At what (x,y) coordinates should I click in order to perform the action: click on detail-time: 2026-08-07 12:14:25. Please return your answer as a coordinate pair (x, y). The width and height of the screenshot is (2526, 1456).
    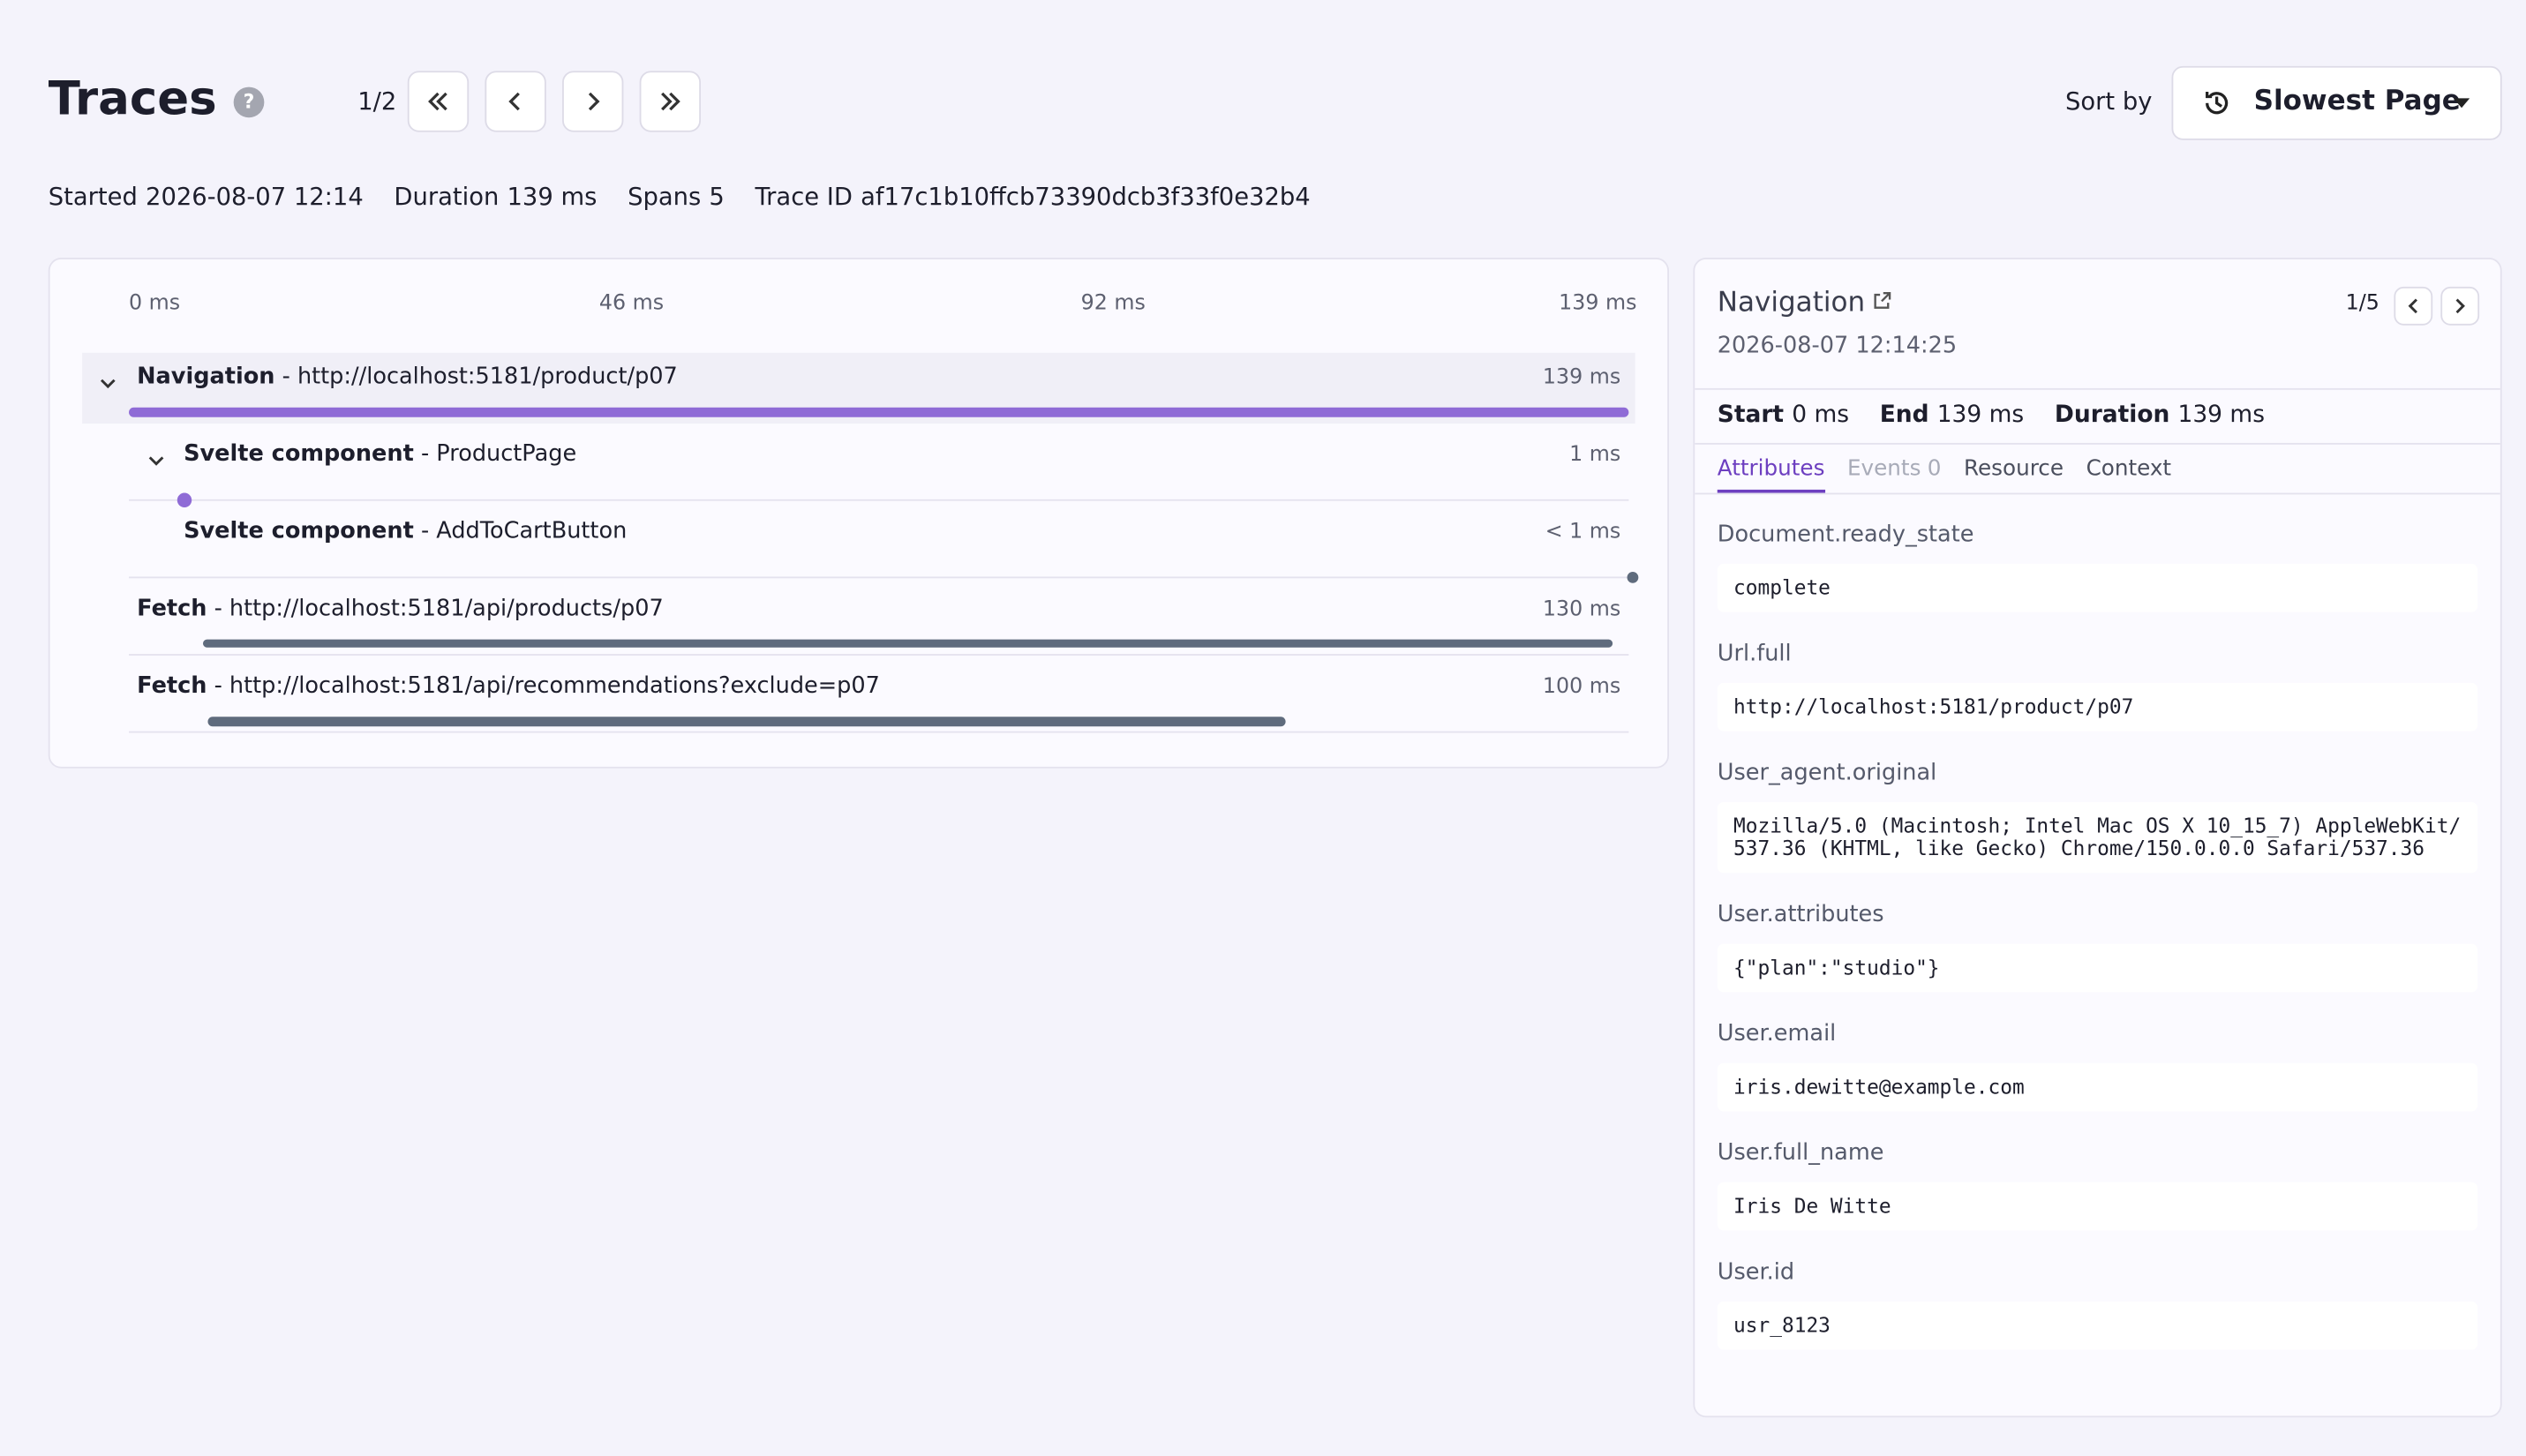
    Looking at the image, I should click on (1837, 346).